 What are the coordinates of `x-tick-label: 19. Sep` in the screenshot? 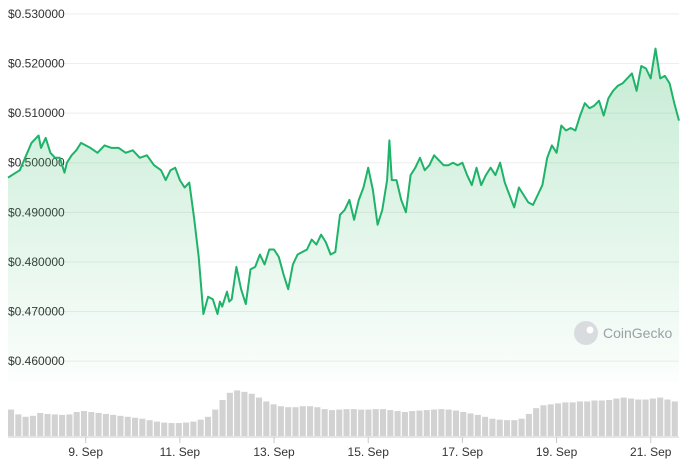 It's located at (557, 452).